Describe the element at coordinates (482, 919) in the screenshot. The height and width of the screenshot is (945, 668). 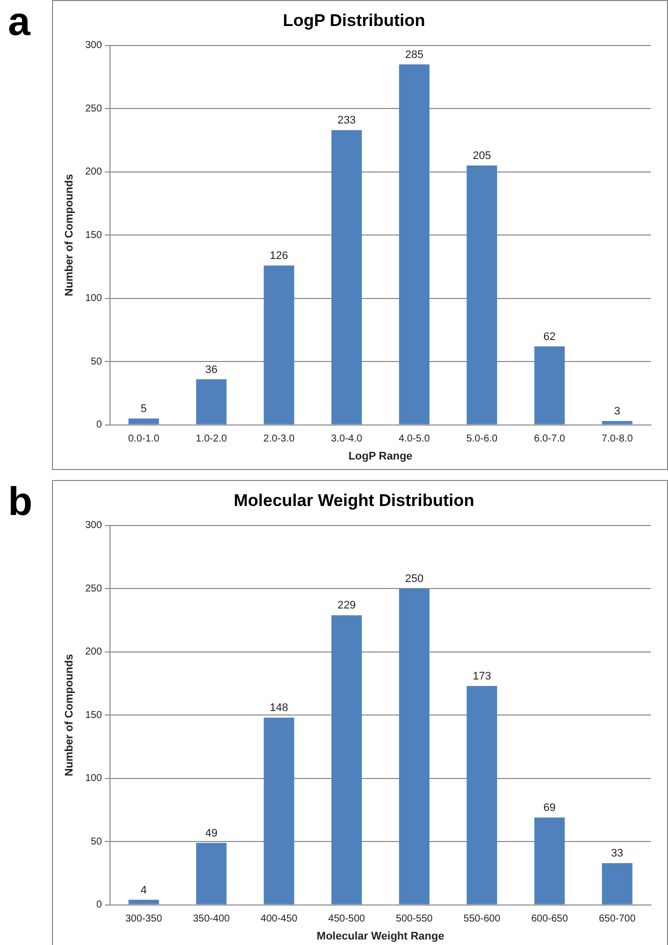
I see `x-tick-label: 550-600` at that location.